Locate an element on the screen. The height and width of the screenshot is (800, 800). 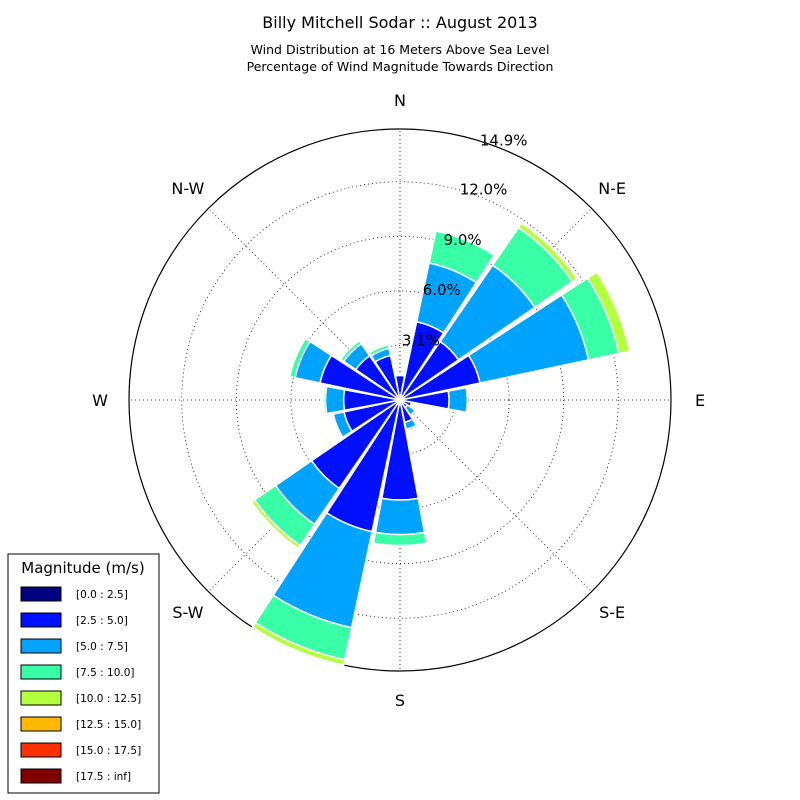
legend-label: [15.0 : 17.5] is located at coordinates (108, 751).